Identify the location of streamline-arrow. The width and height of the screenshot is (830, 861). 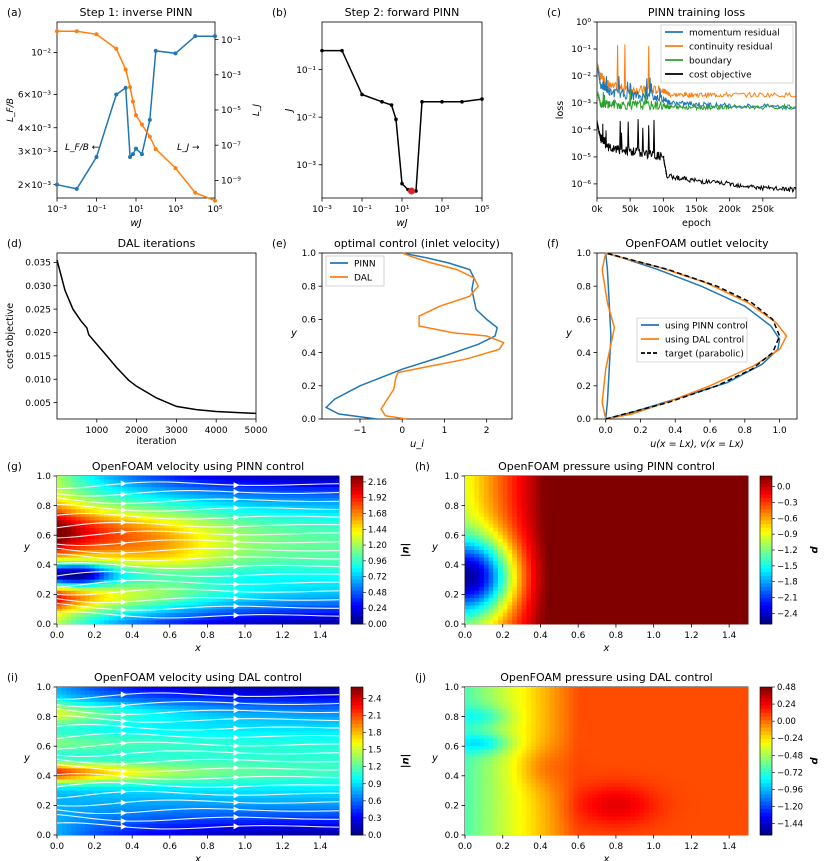
(236, 591).